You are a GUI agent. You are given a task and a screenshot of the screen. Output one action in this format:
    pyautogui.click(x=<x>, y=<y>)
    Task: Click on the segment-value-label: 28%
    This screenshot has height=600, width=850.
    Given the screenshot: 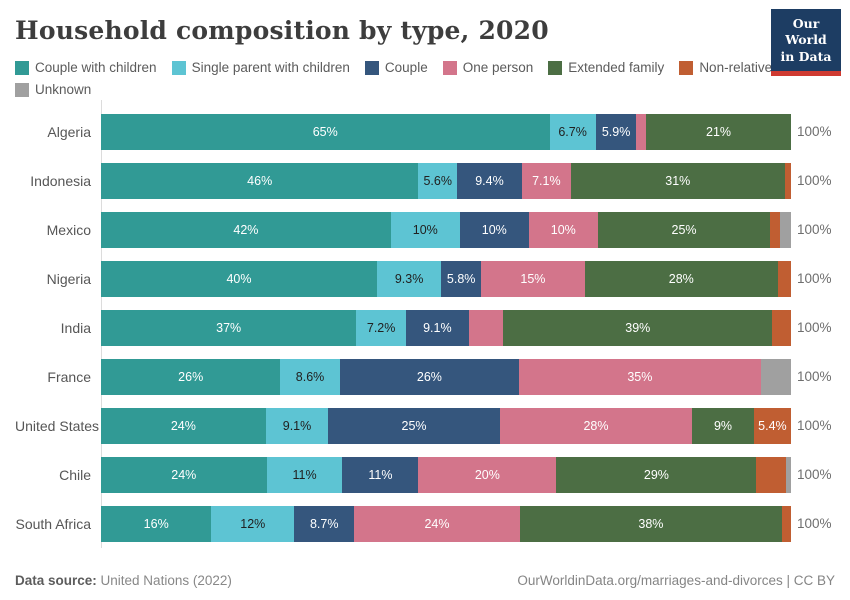 What is the action you would take?
    pyautogui.click(x=681, y=278)
    